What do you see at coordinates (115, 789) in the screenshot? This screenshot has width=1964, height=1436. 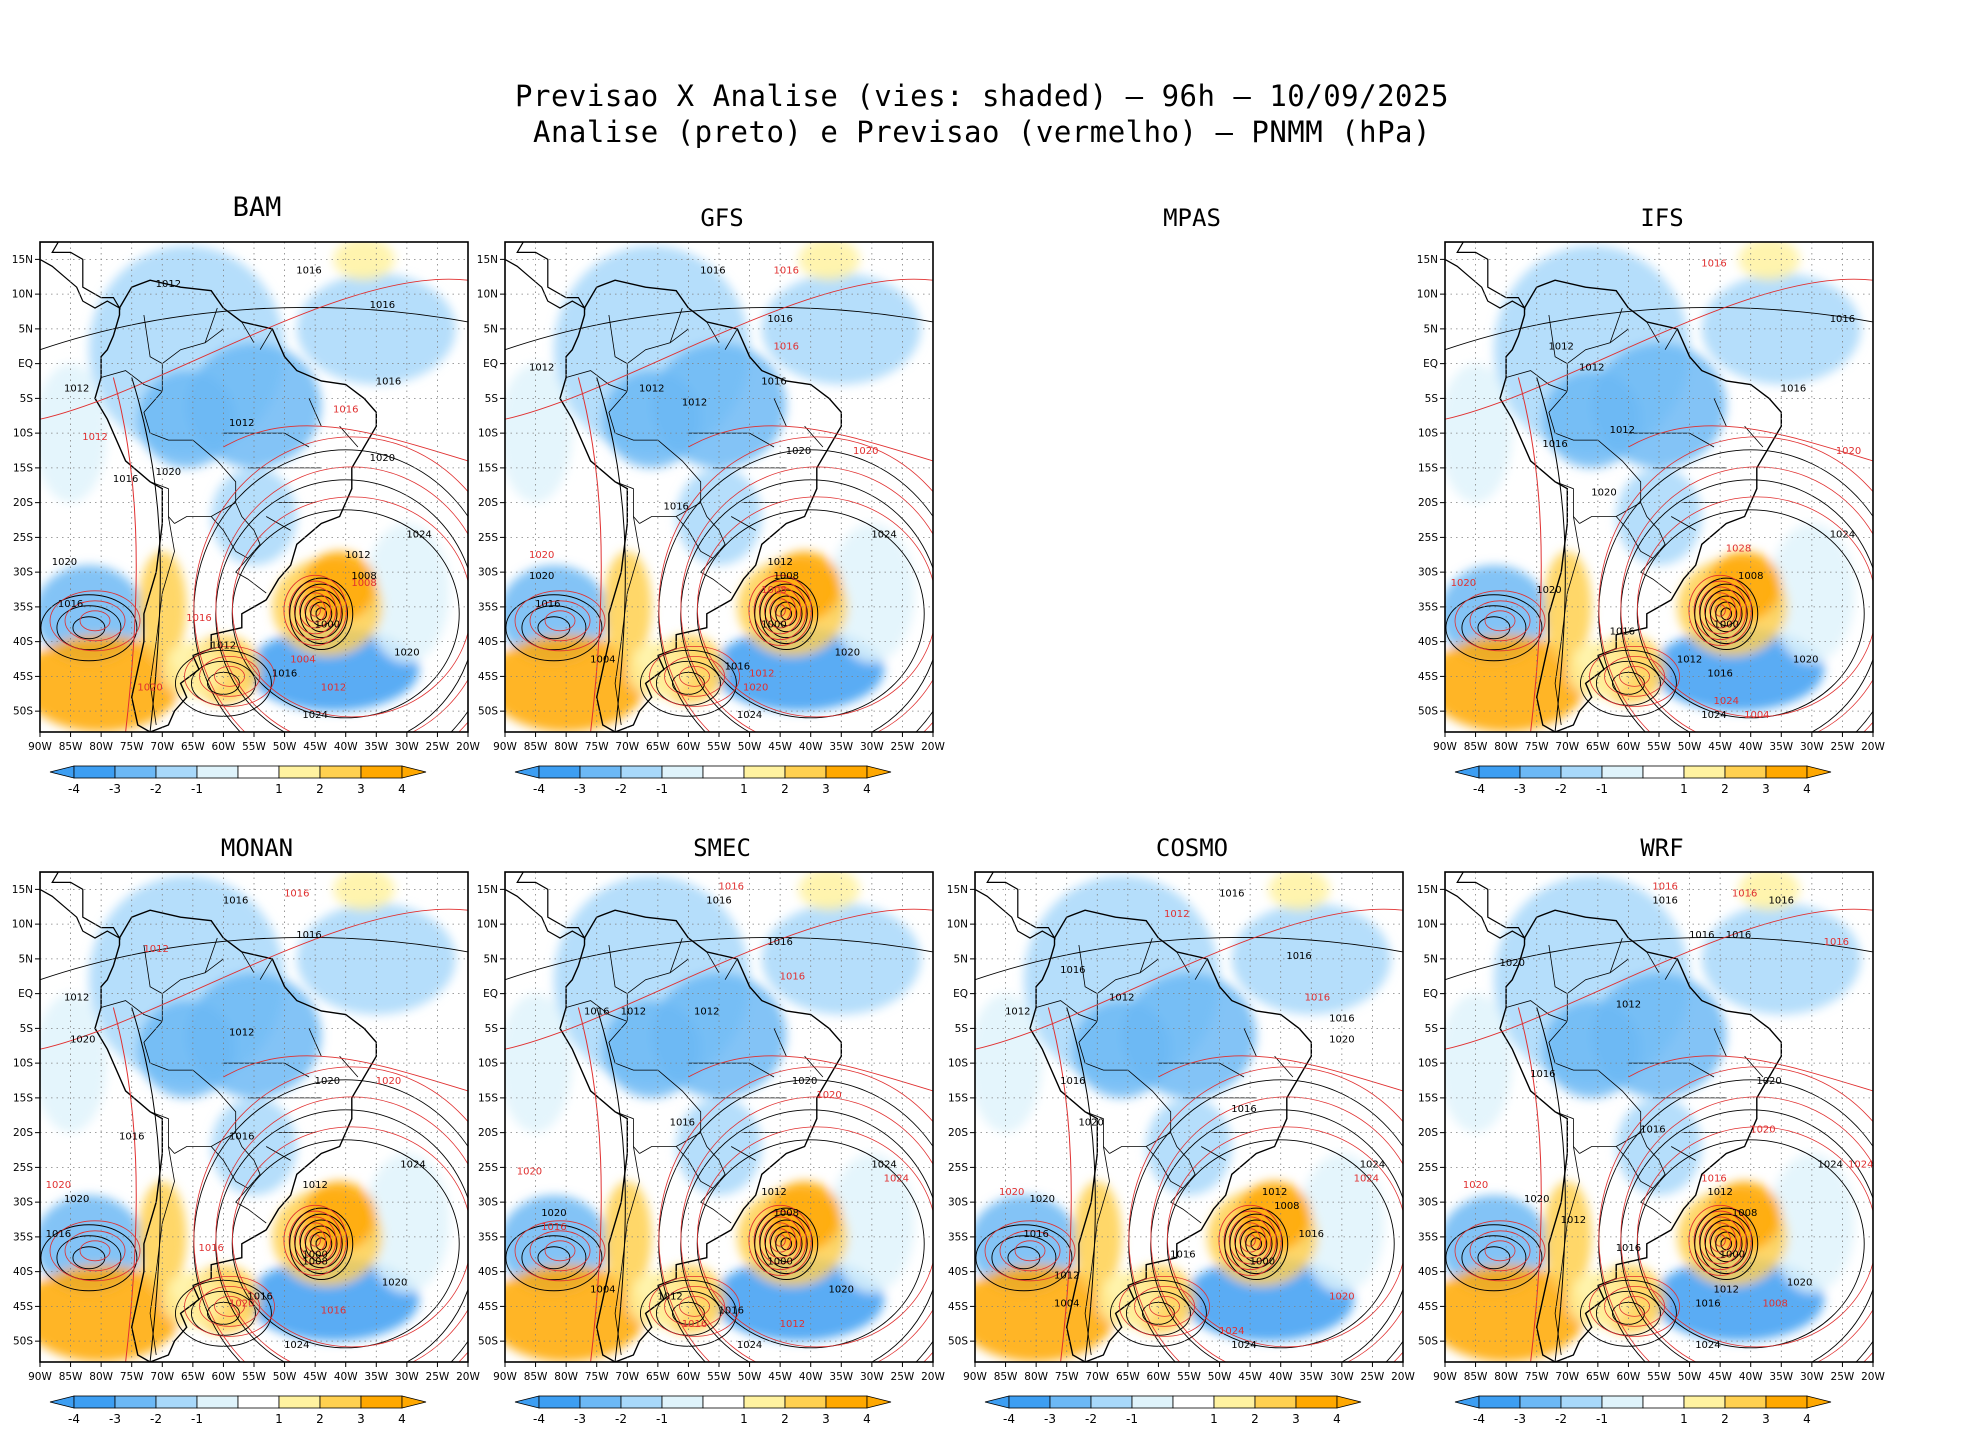 I see `colorbar-label: -3` at bounding box center [115, 789].